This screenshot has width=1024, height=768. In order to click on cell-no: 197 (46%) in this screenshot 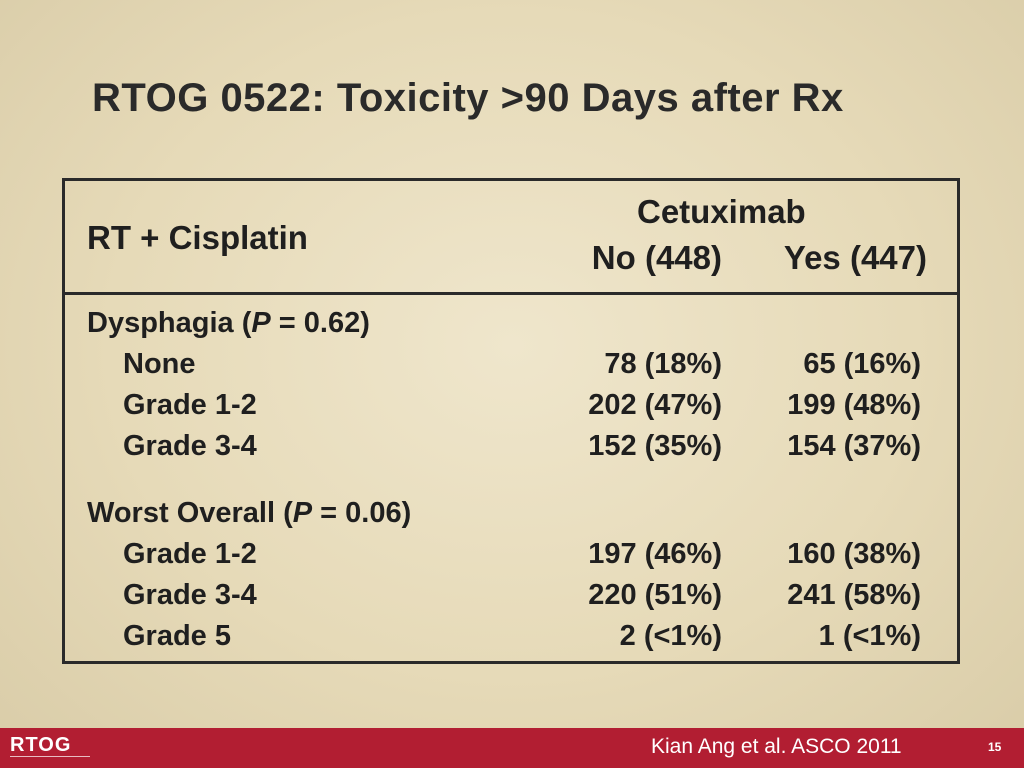, I will do `click(655, 554)`.